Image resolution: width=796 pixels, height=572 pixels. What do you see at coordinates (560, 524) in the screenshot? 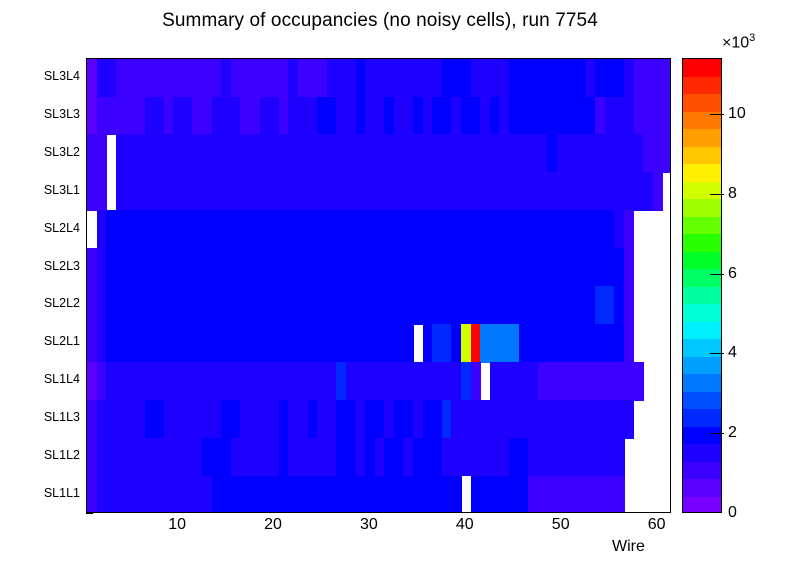
I see `x-tick-label-50: 50` at bounding box center [560, 524].